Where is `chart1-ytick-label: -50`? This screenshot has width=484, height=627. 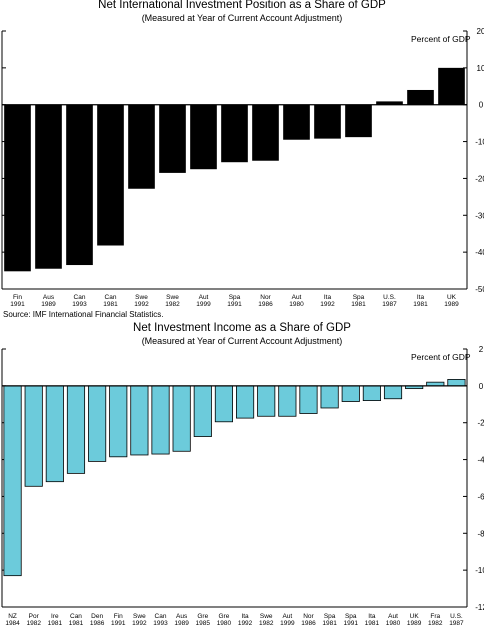
chart1-ytick-label: -50 is located at coordinates (479, 289).